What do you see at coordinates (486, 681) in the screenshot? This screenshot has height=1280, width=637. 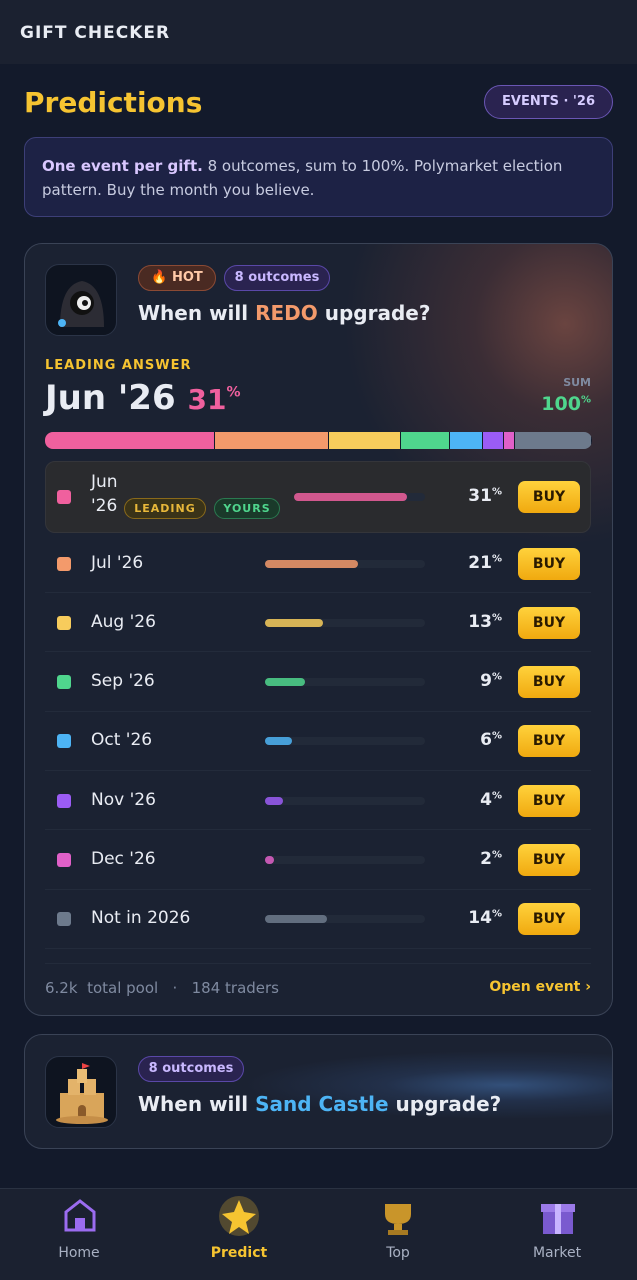 I see `percent-value: 9` at bounding box center [486, 681].